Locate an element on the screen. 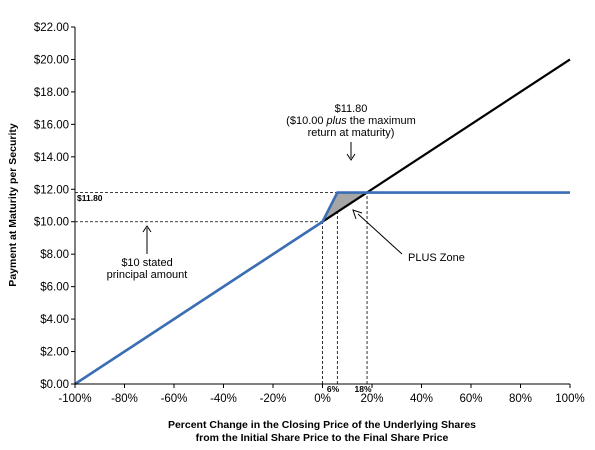  max-value-arrowhead is located at coordinates (351, 157).